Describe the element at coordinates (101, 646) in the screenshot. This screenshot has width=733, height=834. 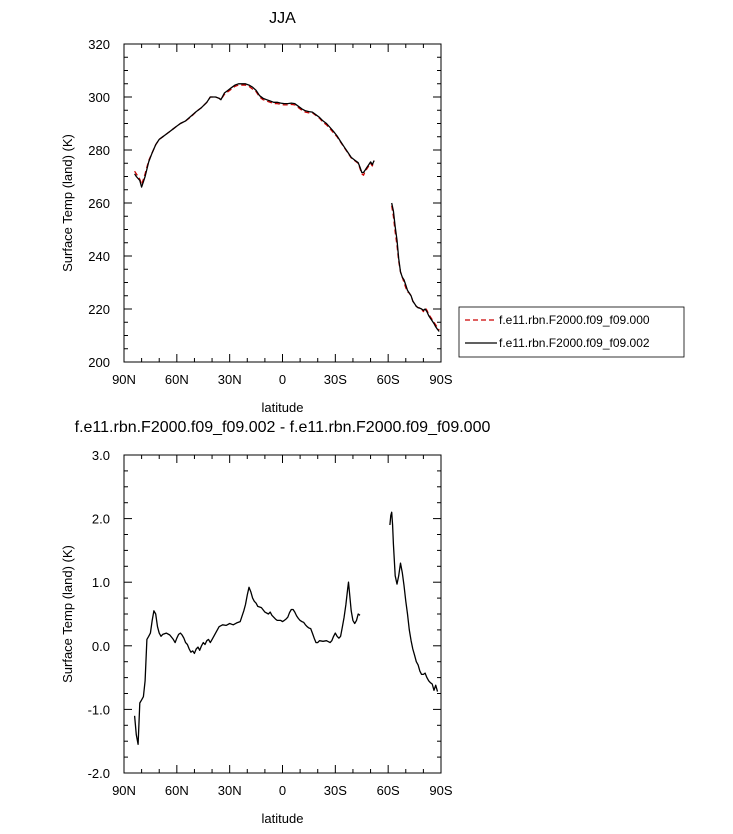
I see `y-tick-label: 0.0` at that location.